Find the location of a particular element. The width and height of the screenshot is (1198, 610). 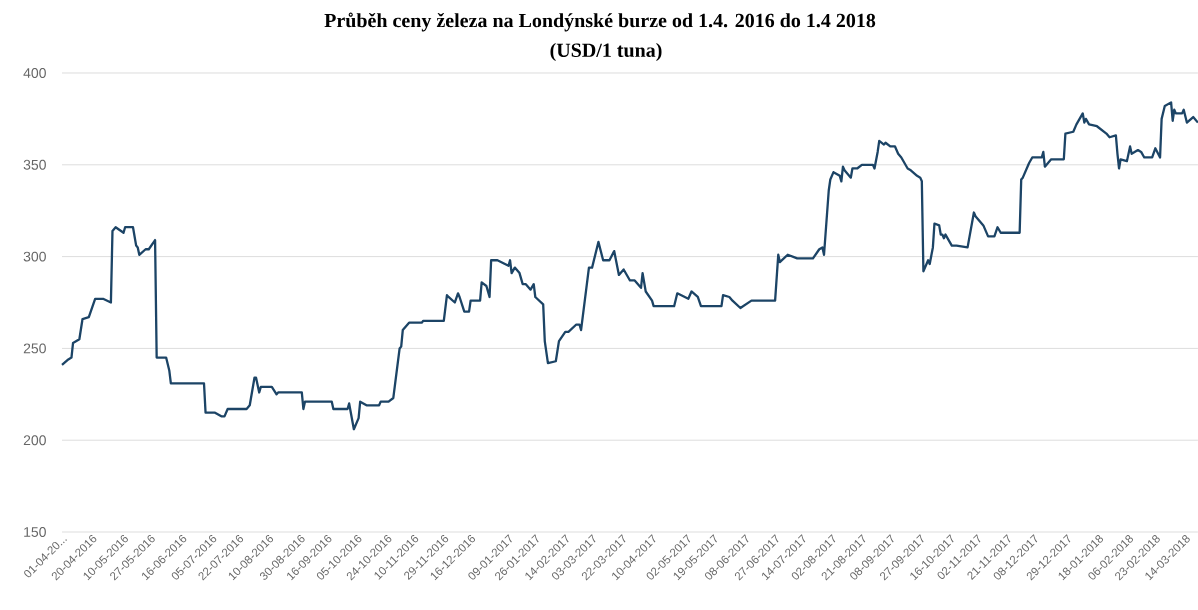

chart-title: Průběh ceny železa na Londýnské burze od 1.4. 2016 do 1.4 2018 is located at coordinates (600, 22).